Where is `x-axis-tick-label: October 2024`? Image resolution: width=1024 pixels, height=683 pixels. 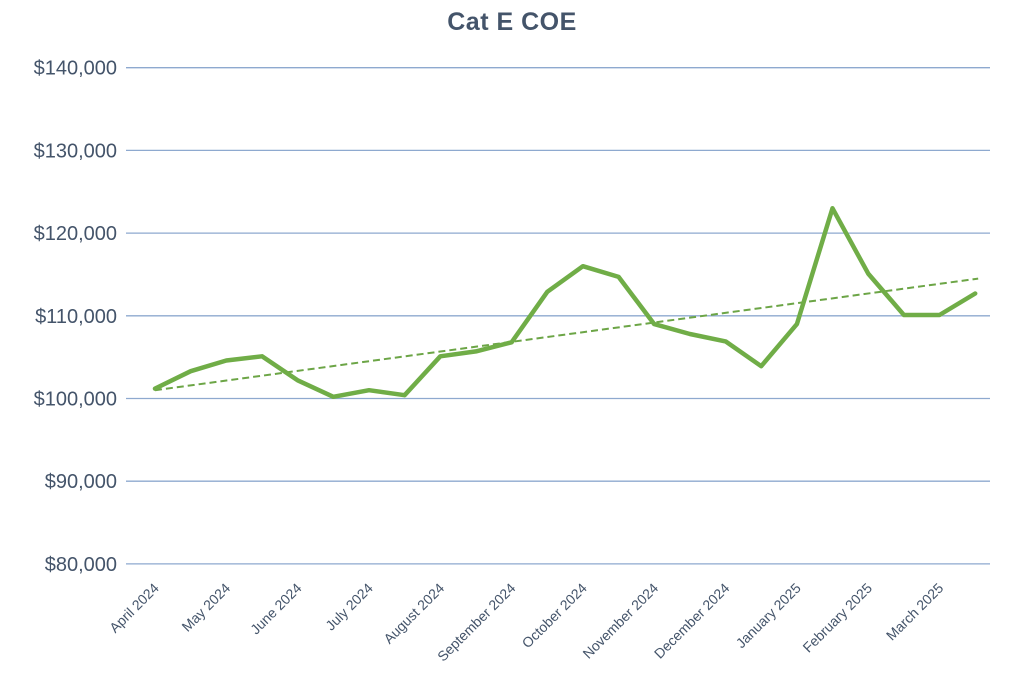 x-axis-tick-label: October 2024 is located at coordinates (554, 615).